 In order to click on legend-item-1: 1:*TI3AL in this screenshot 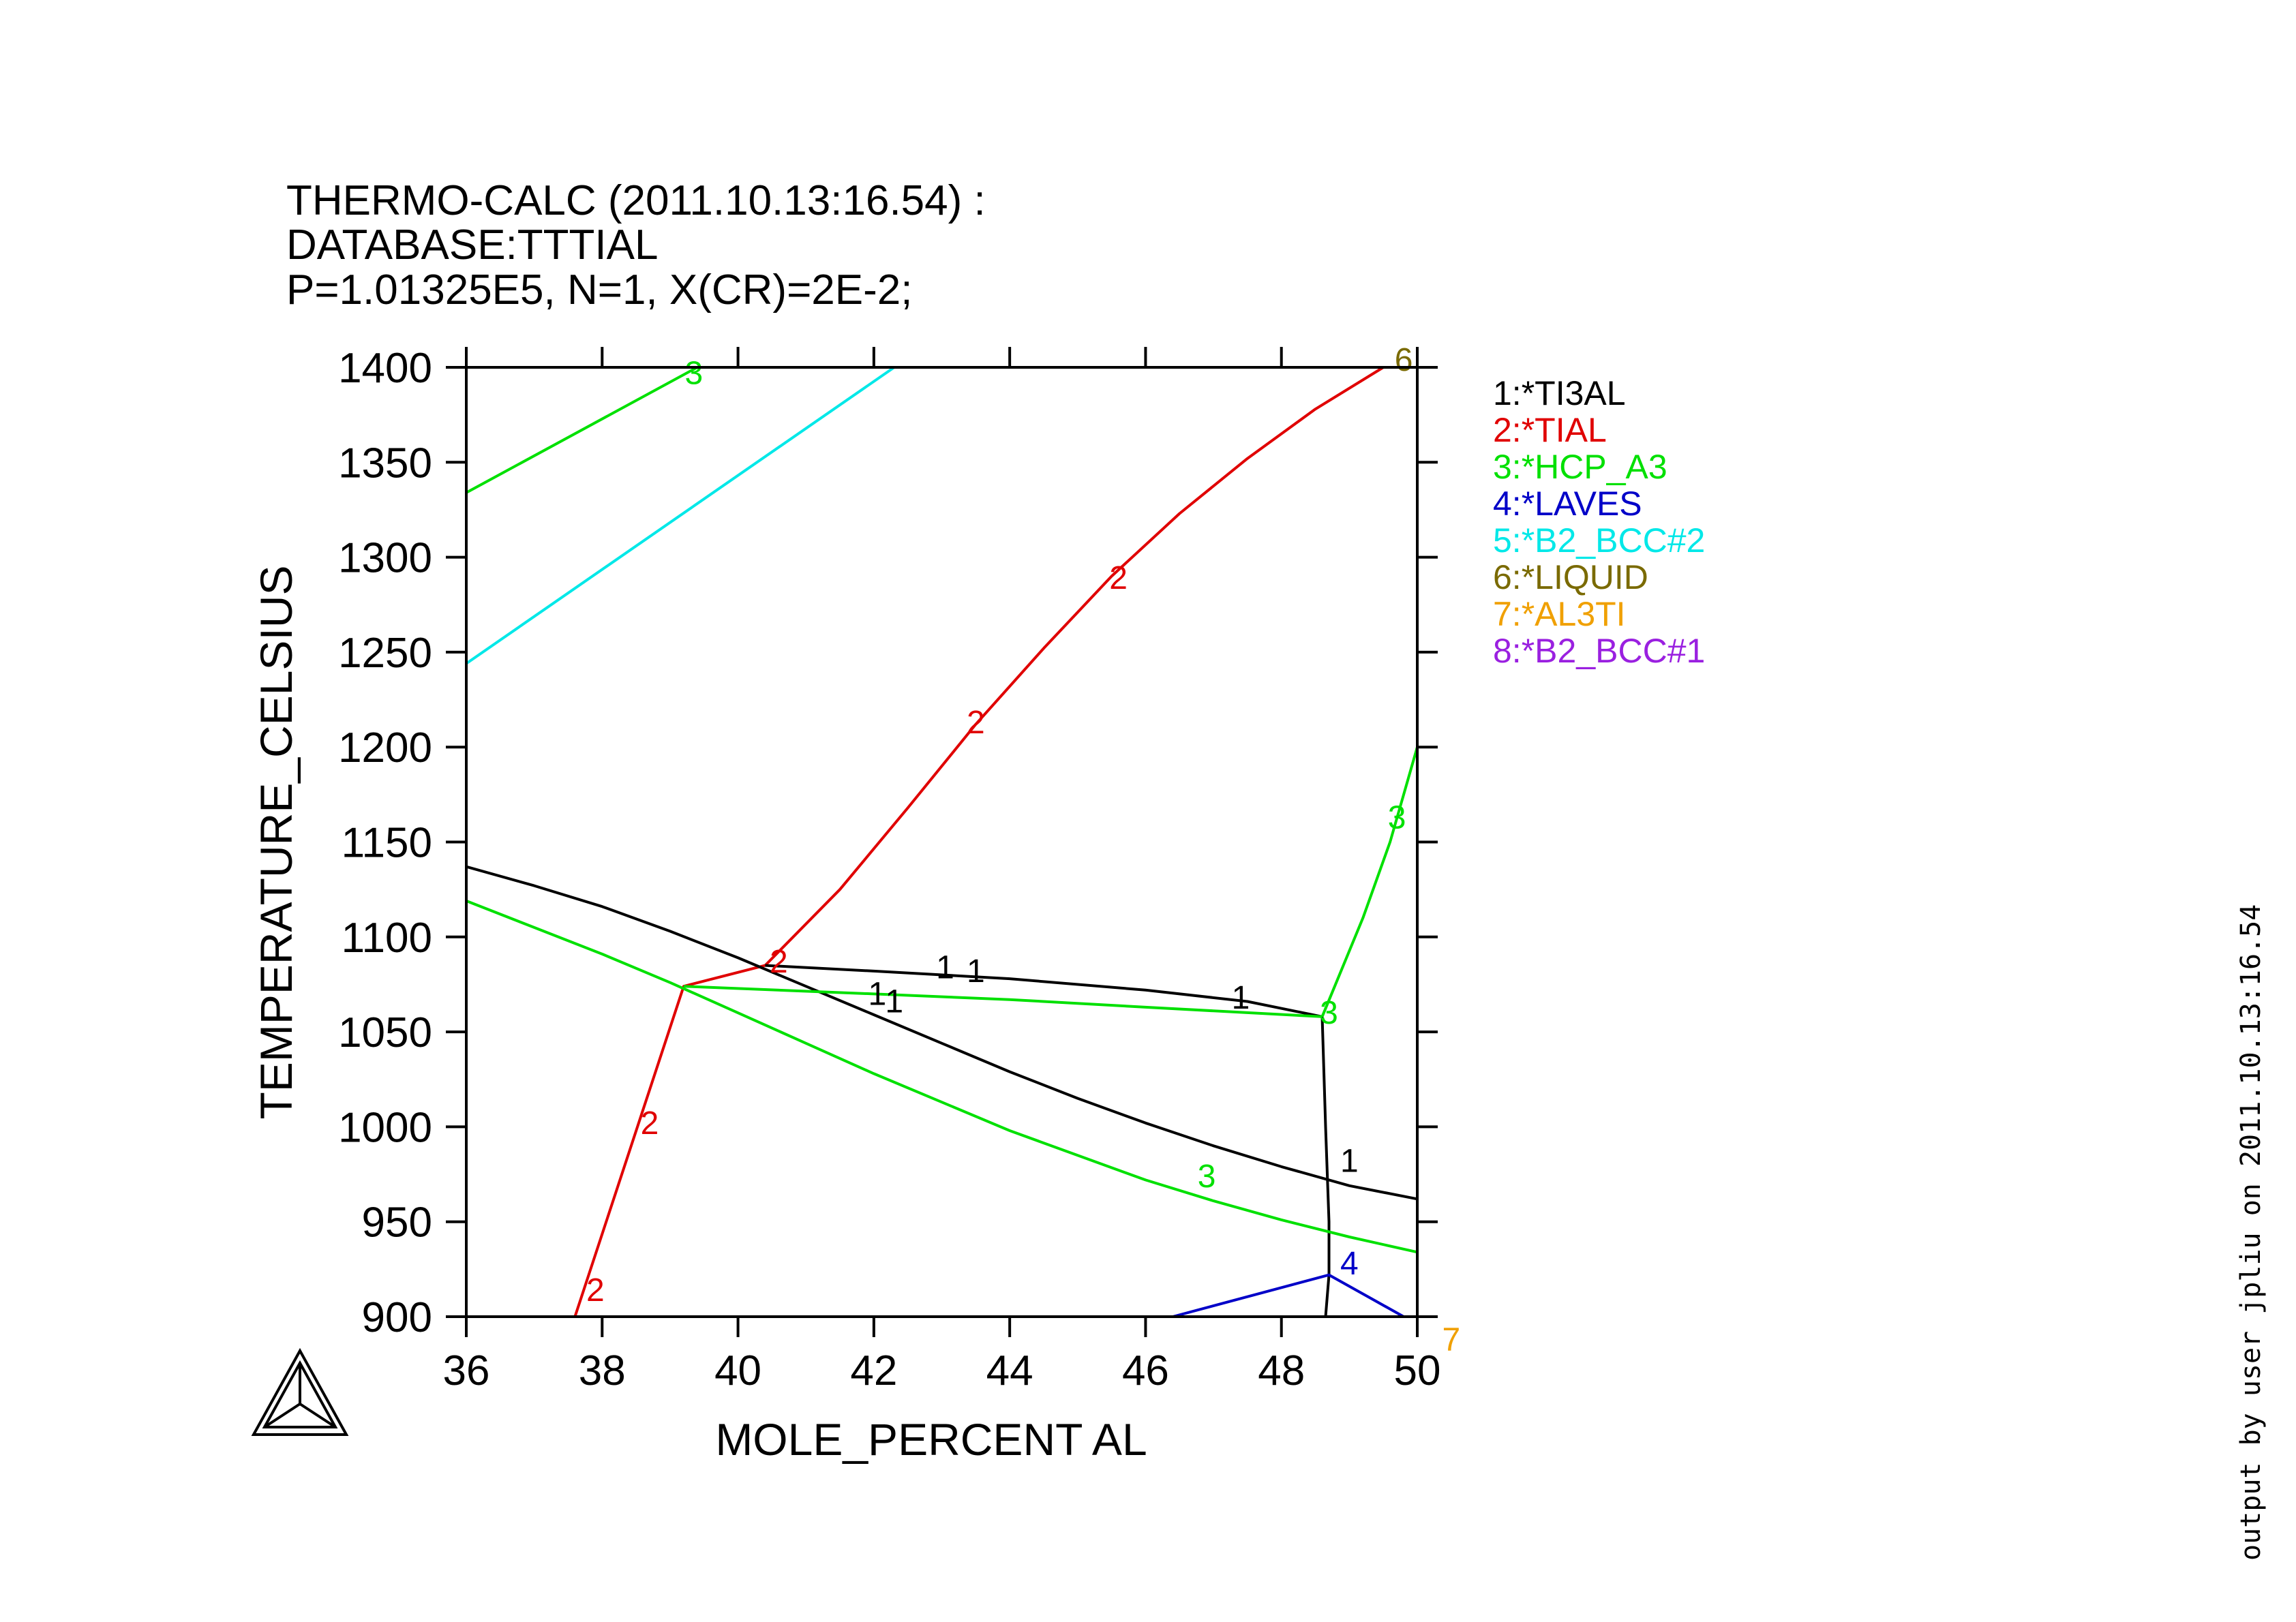, I will do `click(1559, 393)`.